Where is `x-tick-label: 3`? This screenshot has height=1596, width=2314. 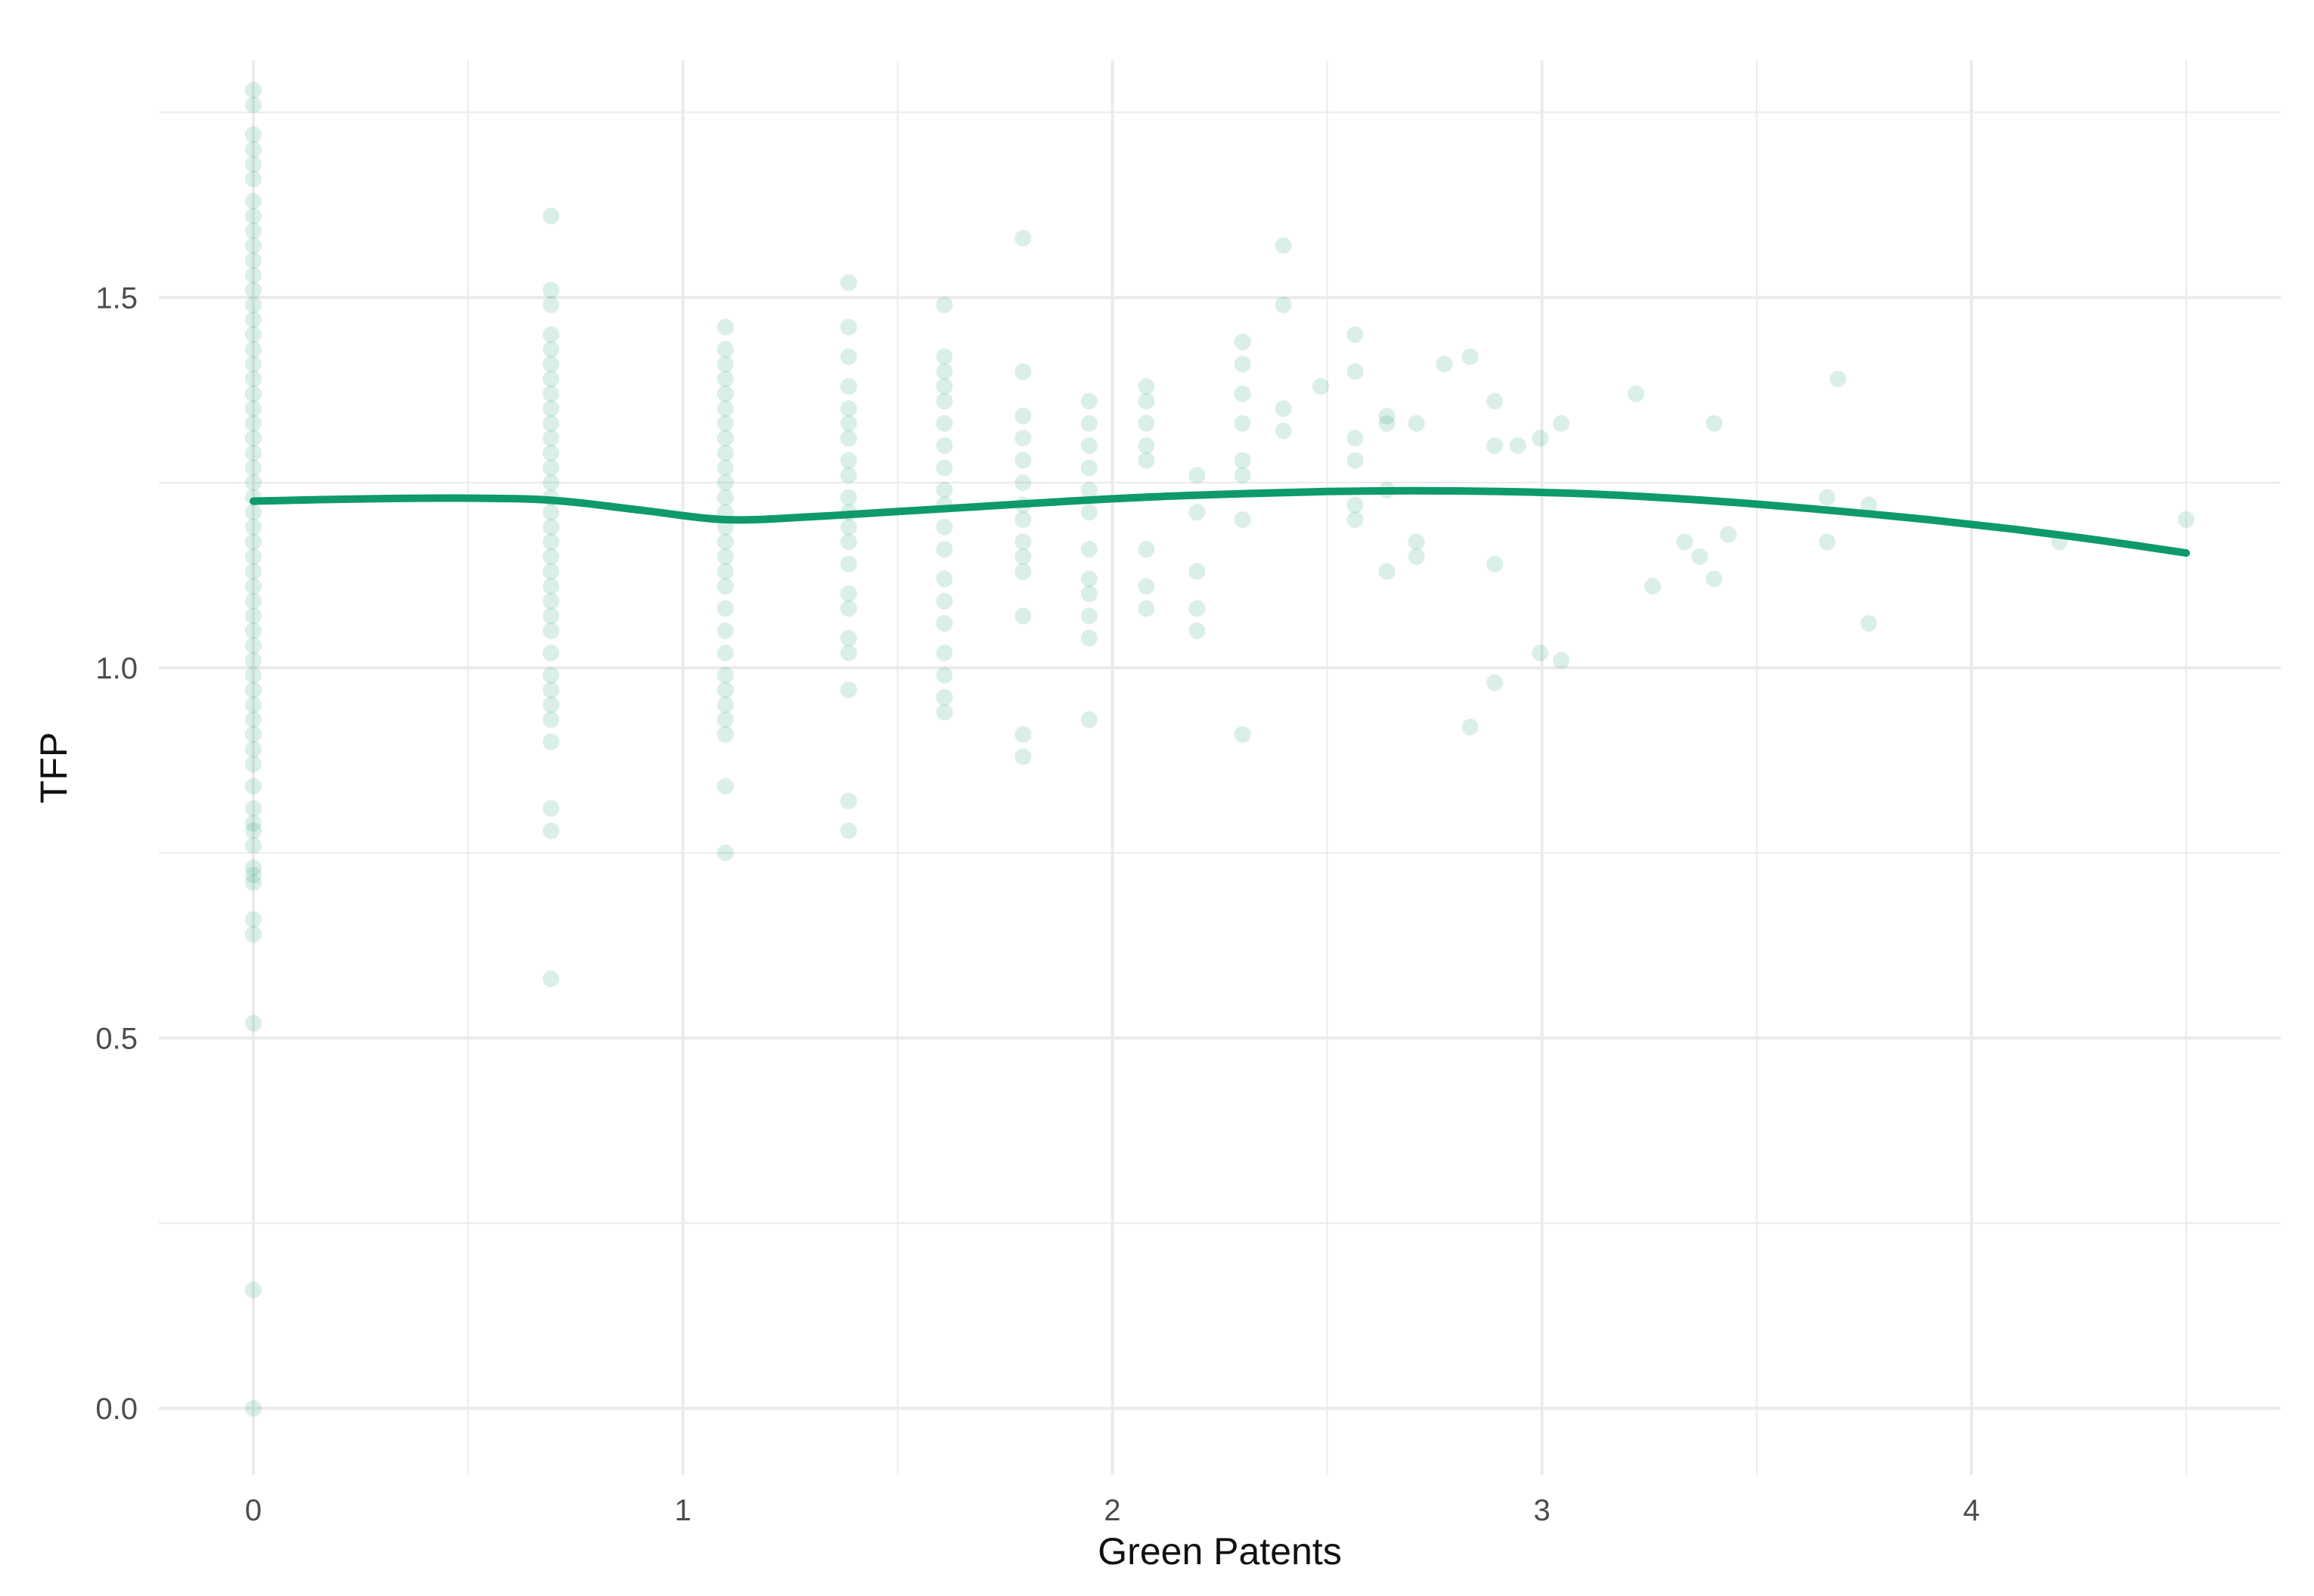
x-tick-label: 3 is located at coordinates (1542, 1510).